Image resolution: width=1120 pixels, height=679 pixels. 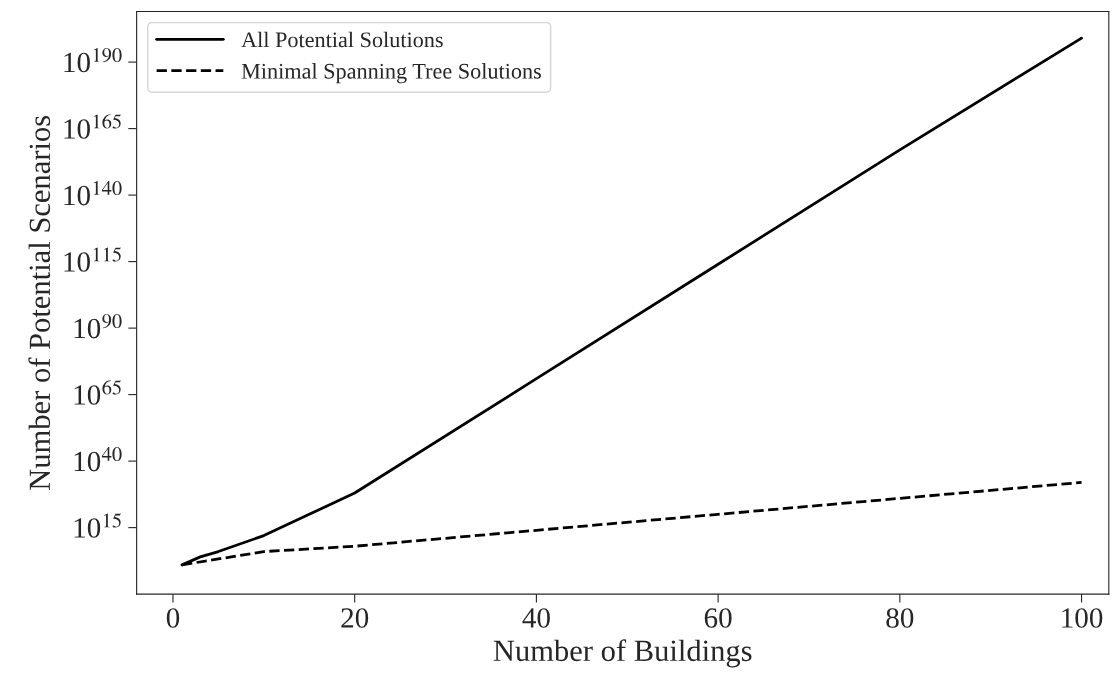 What do you see at coordinates (97, 392) in the screenshot?
I see `y-tick-label: 10$^{65}$` at bounding box center [97, 392].